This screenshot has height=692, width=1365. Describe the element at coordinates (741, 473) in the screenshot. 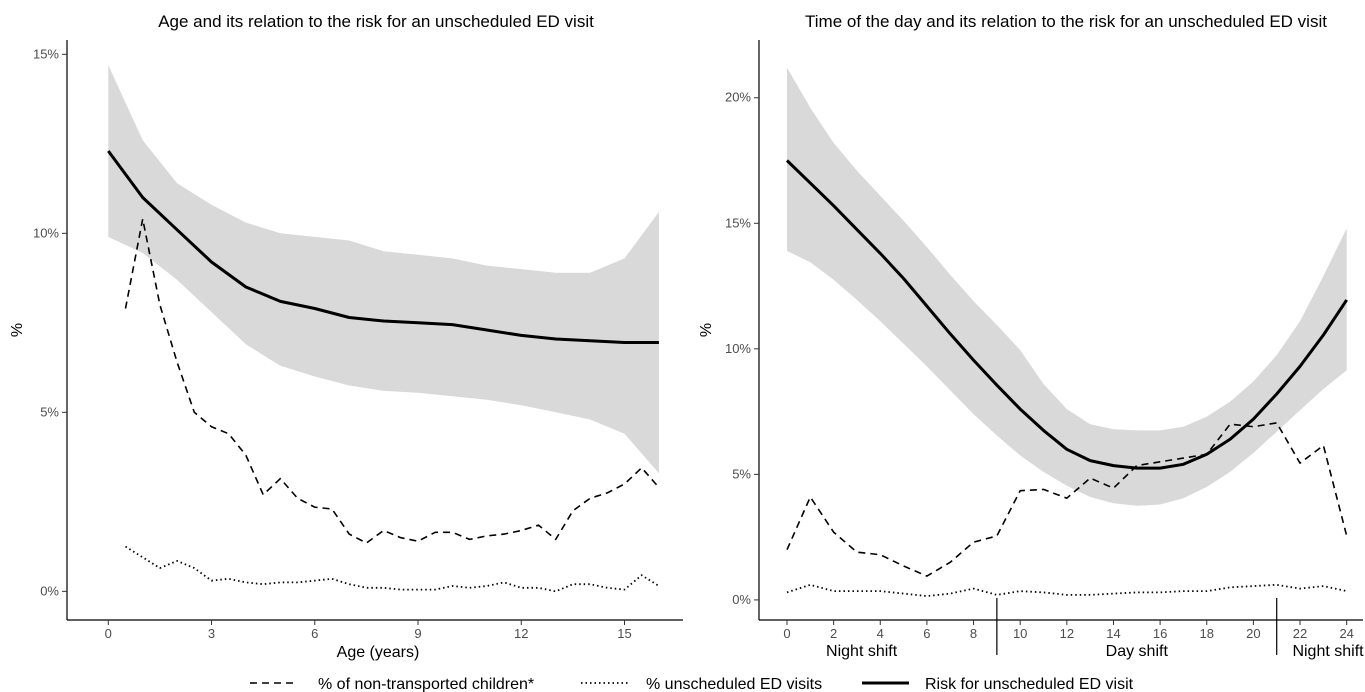

I see `time-y-tick-label: 5%` at that location.